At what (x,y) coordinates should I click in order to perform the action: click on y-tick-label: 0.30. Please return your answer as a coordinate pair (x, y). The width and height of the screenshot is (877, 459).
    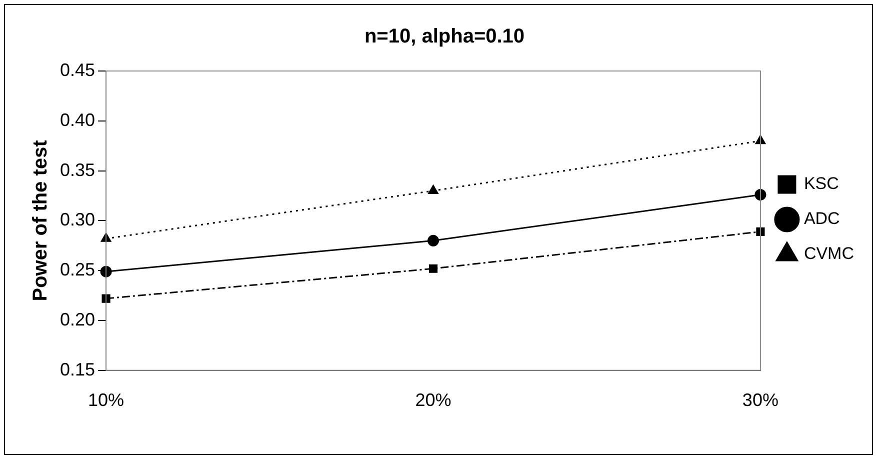
    Looking at the image, I should click on (78, 220).